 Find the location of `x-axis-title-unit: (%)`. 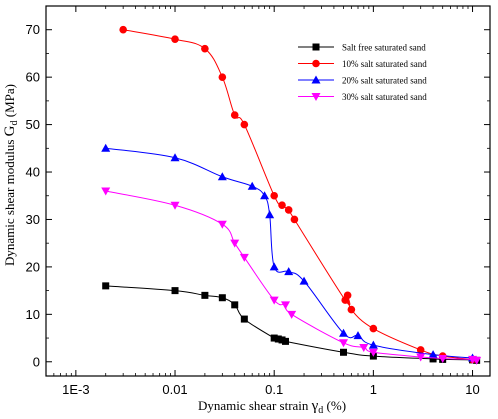

x-axis-title-unit: (%) is located at coordinates (334, 405).